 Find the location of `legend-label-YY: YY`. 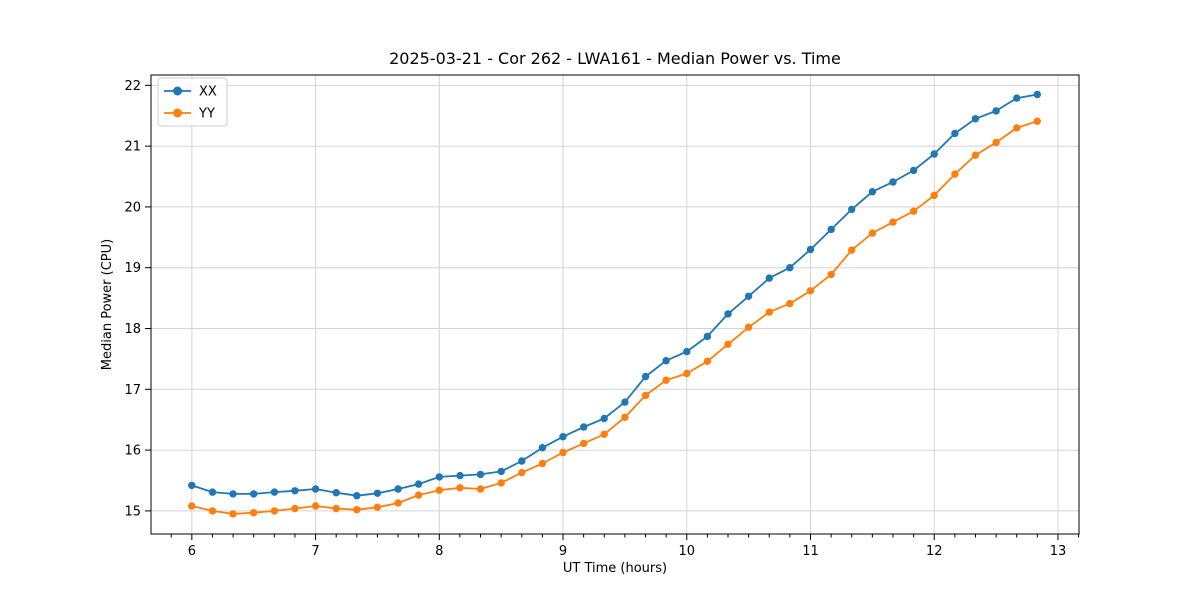

legend-label-YY: YY is located at coordinates (206, 114).